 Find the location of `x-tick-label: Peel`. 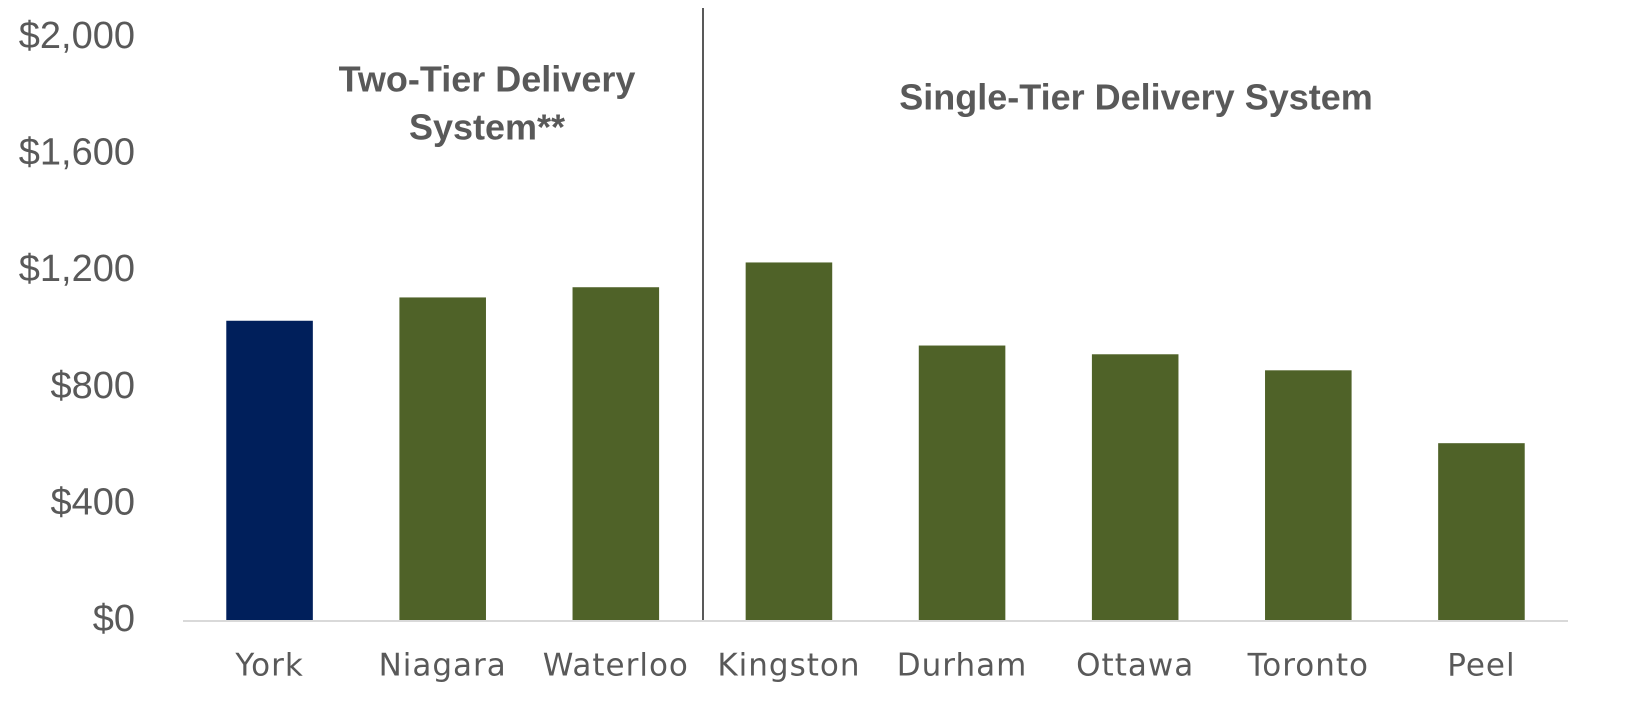

x-tick-label: Peel is located at coordinates (1481, 666).